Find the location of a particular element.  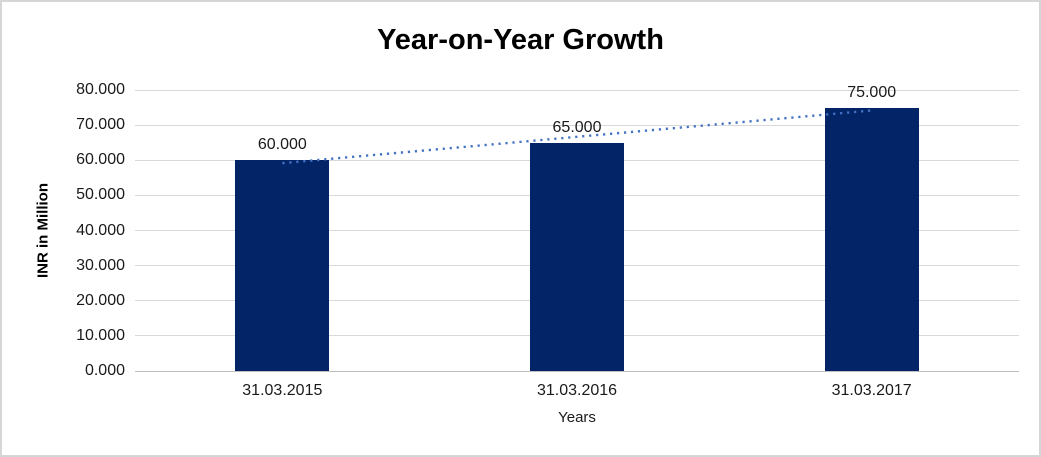

trendline is located at coordinates (577, 137).